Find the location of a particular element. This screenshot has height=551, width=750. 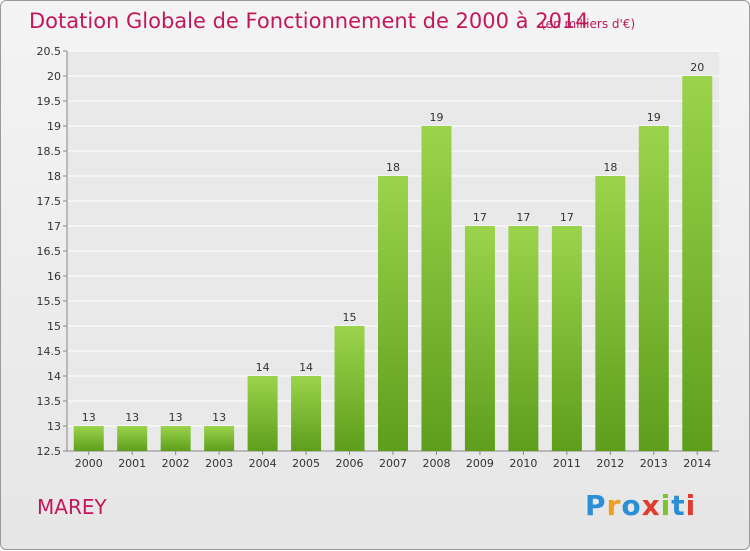

y-tick-label: 20 is located at coordinates (54, 76).